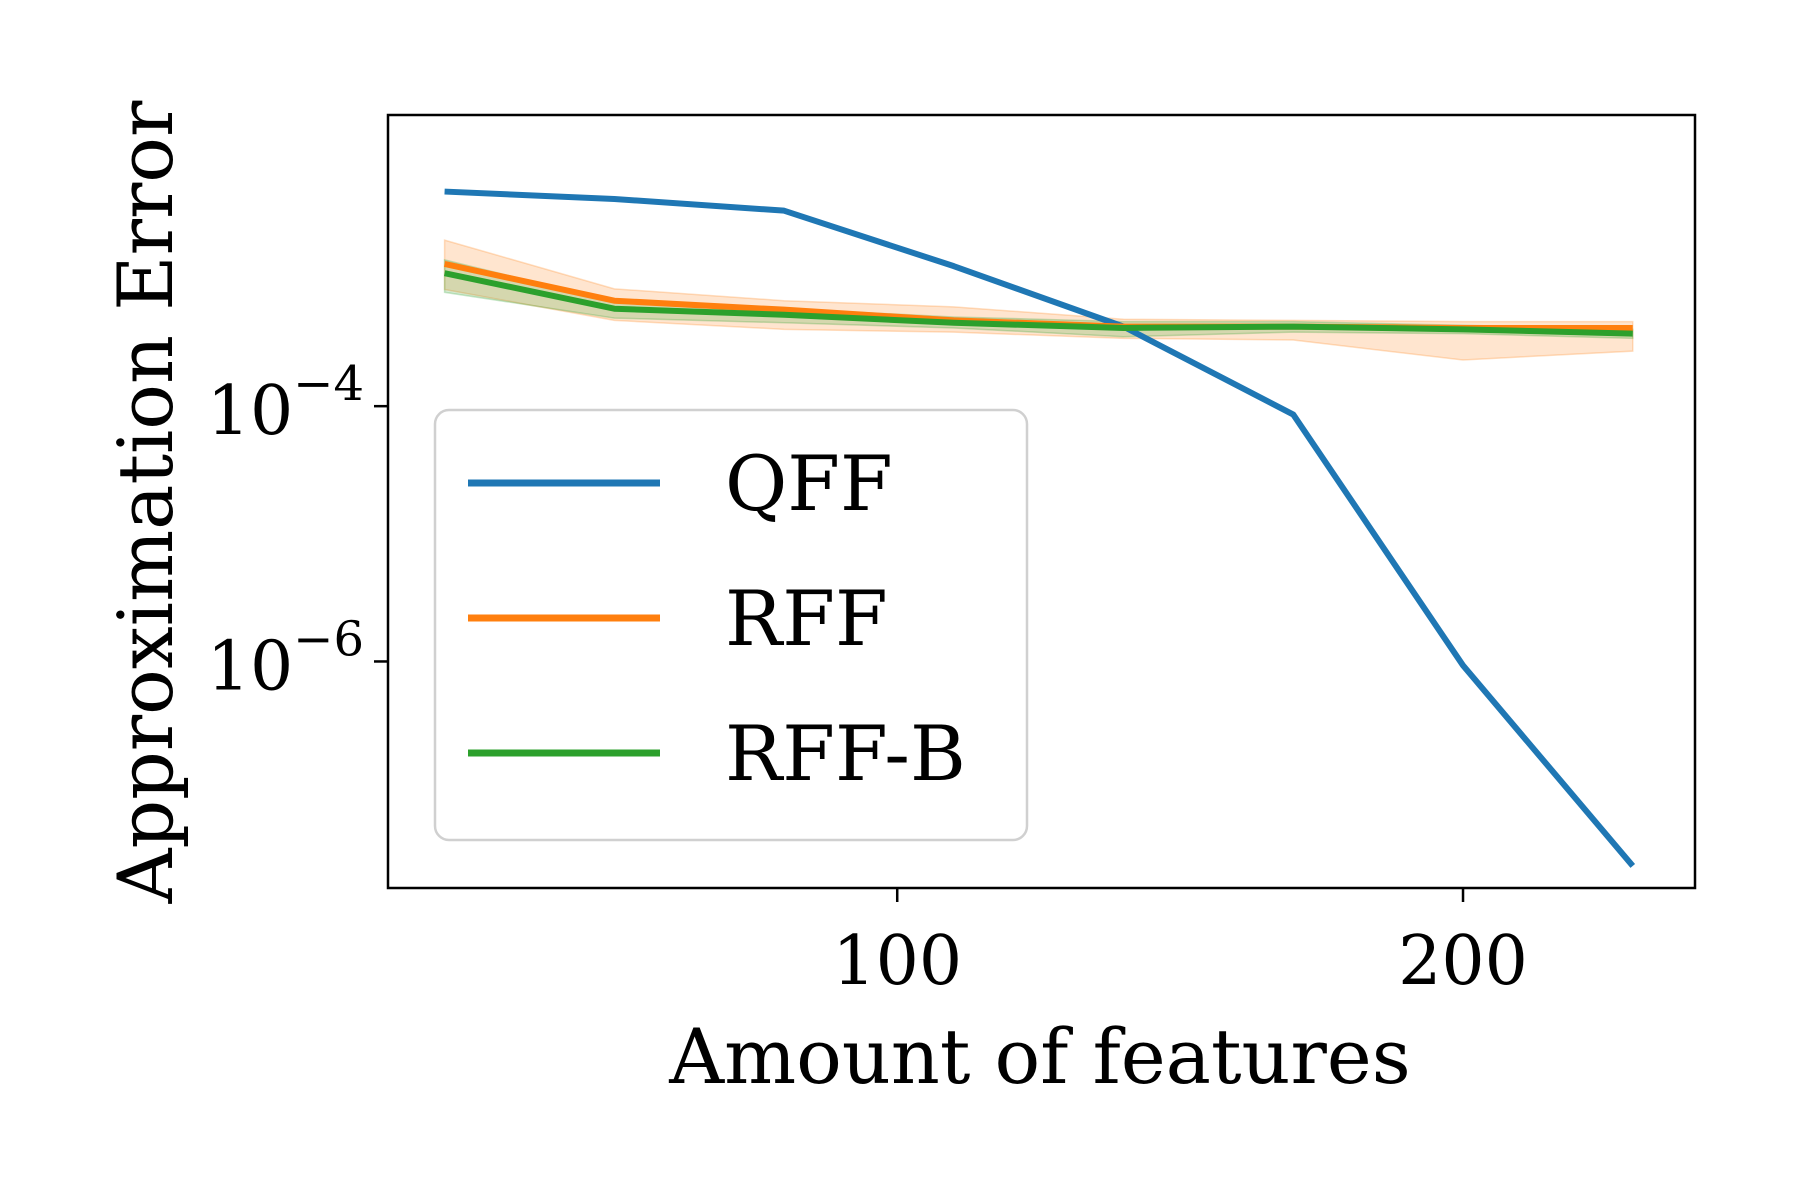 This screenshot has height=1200, width=1800. I want to click on x-tick-label: 200, so click(1463, 961).